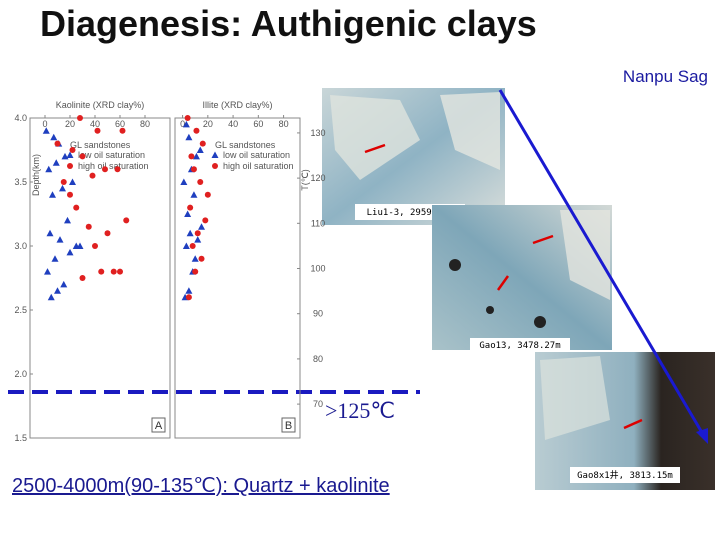 Image resolution: width=720 pixels, height=540 pixels. I want to click on arrow-head, so click(702, 436).